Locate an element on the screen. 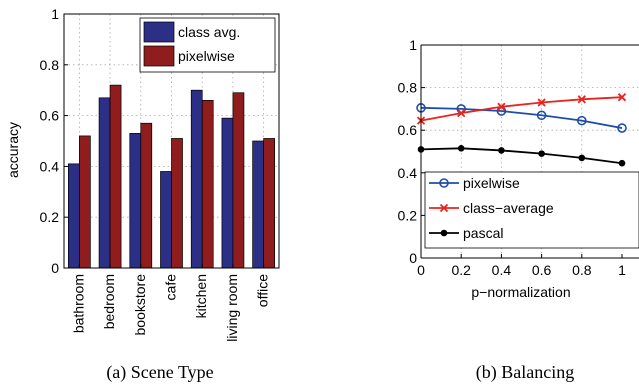  x-tick-label: 0.8 is located at coordinates (582, 270).